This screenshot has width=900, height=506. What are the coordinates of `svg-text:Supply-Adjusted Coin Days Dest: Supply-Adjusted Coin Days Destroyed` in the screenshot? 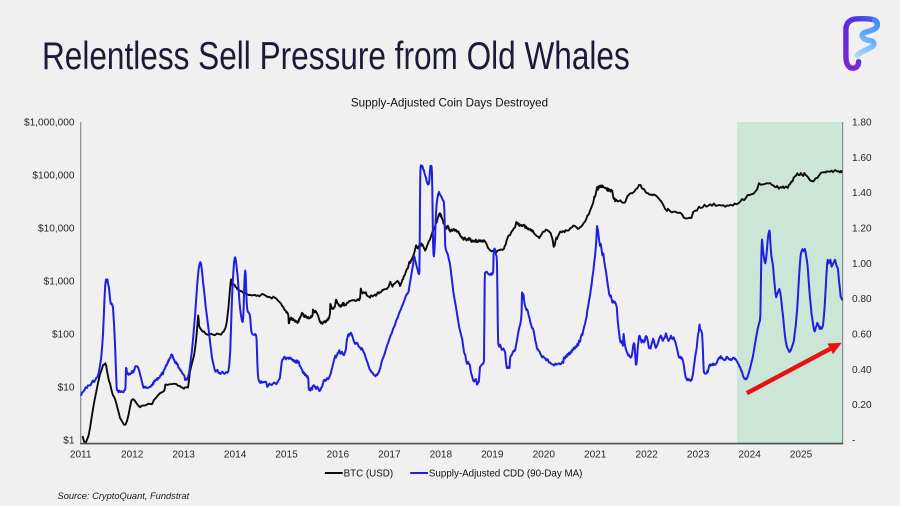 It's located at (449, 103).